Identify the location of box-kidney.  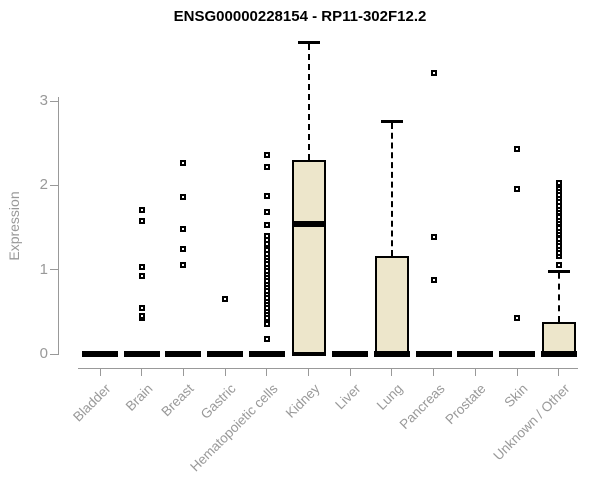
(308, 257).